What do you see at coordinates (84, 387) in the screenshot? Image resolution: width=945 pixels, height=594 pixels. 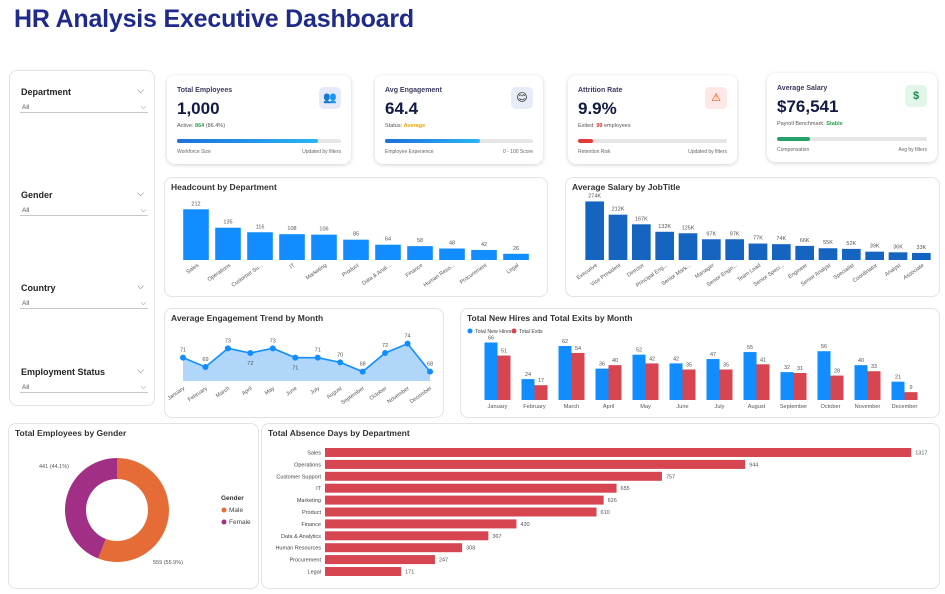 I see `slicer-employment-status-select: All ⌵` at bounding box center [84, 387].